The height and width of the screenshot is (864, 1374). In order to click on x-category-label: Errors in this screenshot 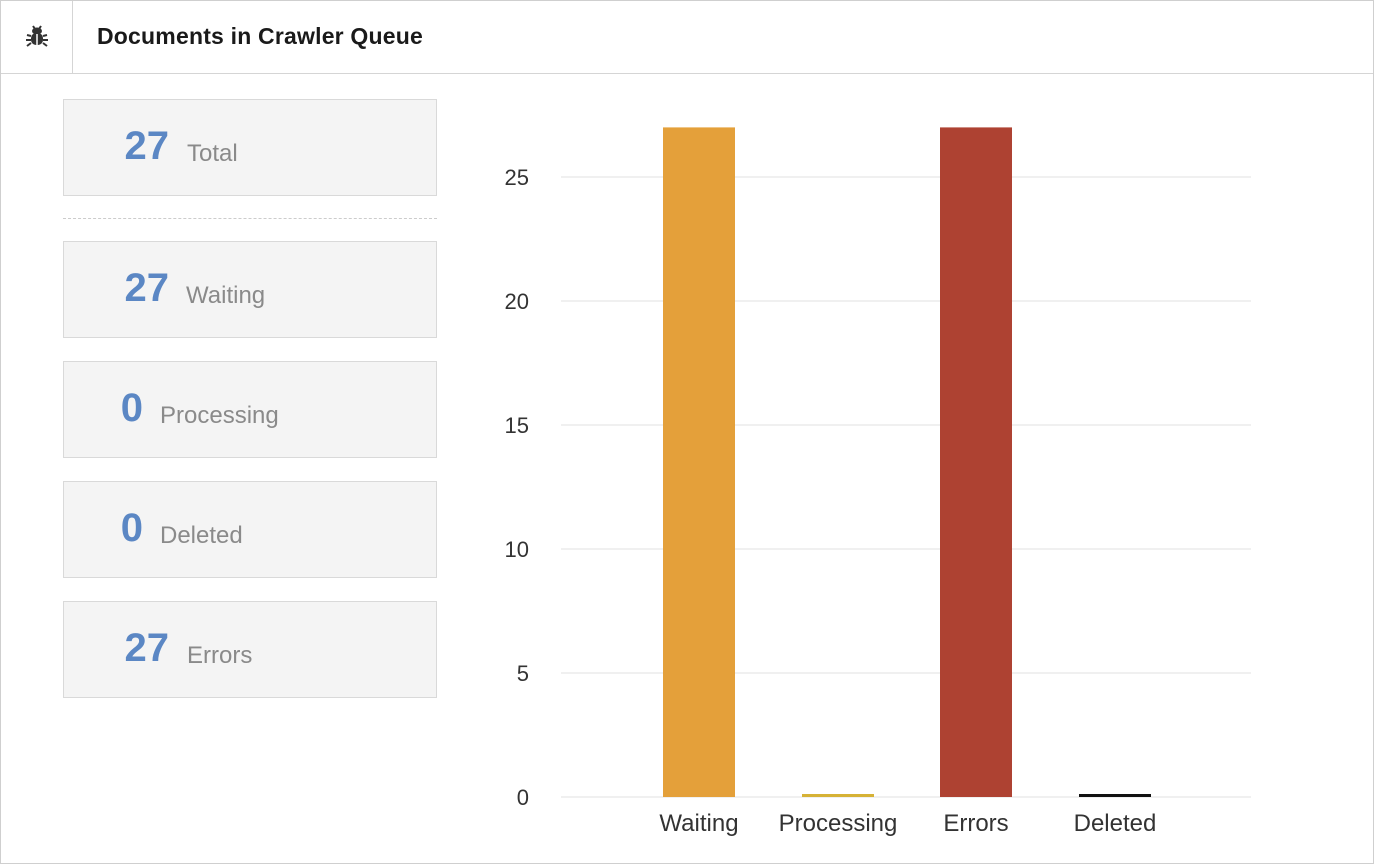, I will do `click(975, 823)`.